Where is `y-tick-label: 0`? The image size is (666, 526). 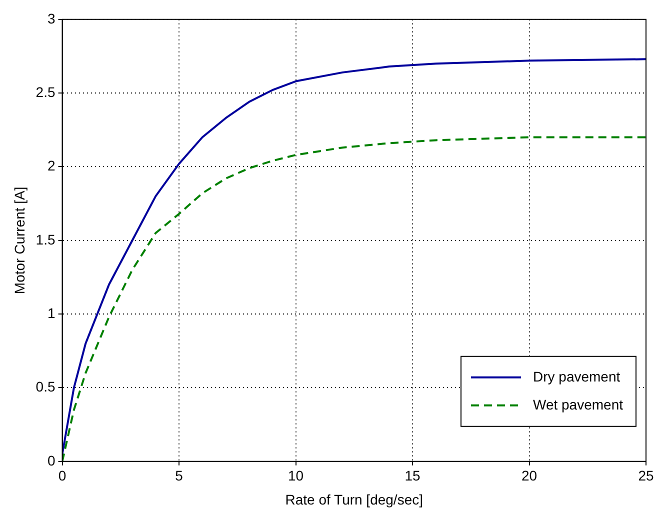
y-tick-label: 0 is located at coordinates (51, 460).